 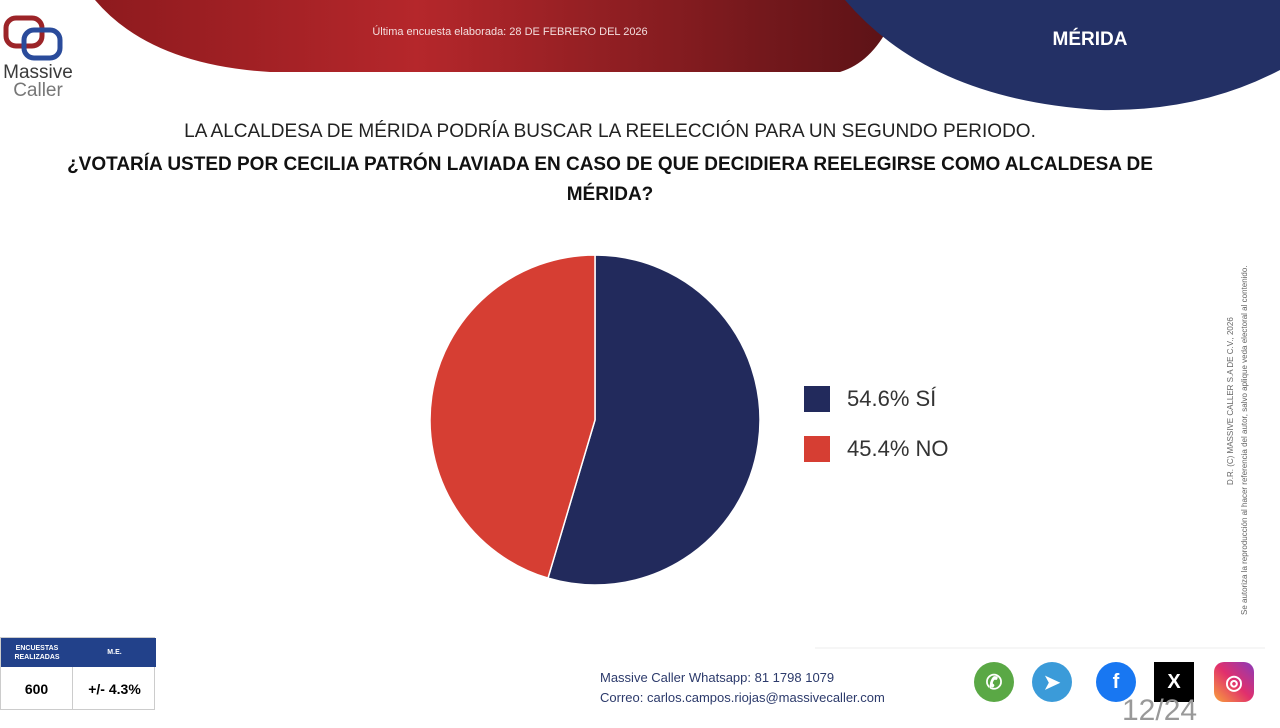 What do you see at coordinates (33, 38) in the screenshot?
I see `logo-icon` at bounding box center [33, 38].